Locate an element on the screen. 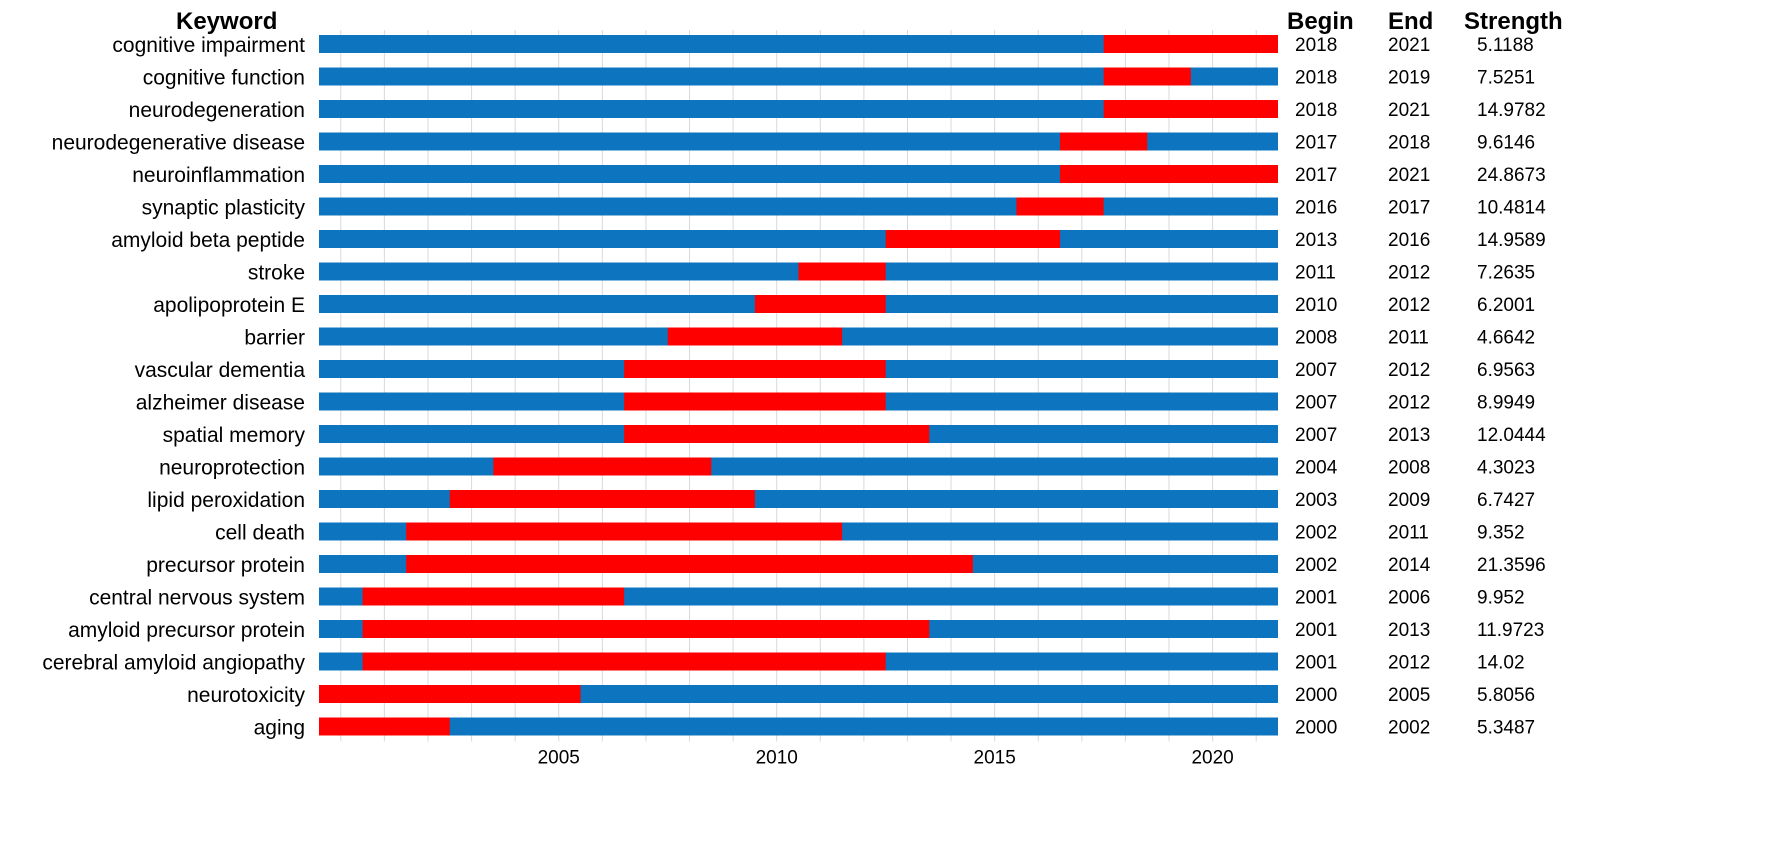  keyword-label: cognitive impairment is located at coordinates (208, 45).